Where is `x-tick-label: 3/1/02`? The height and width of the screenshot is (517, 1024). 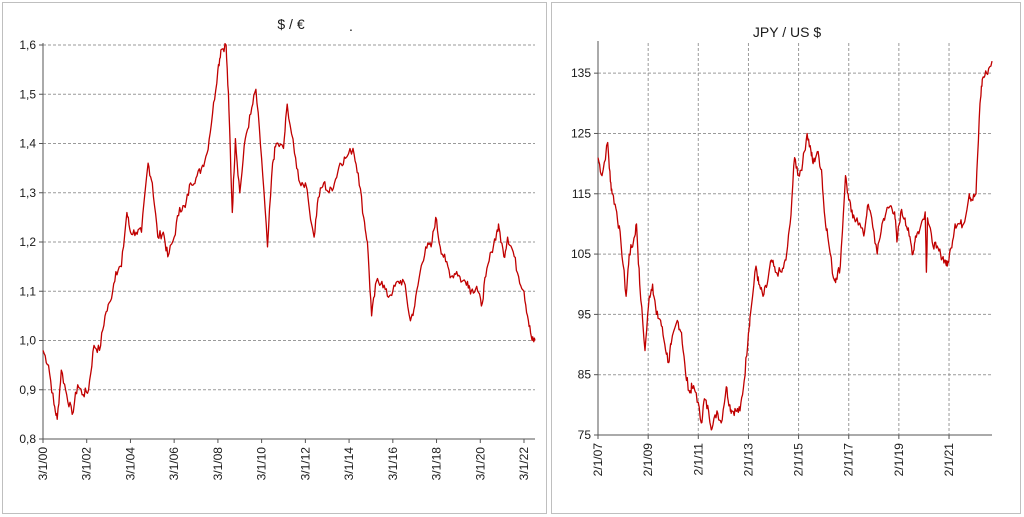
x-tick-label: 3/1/02 is located at coordinates (87, 464).